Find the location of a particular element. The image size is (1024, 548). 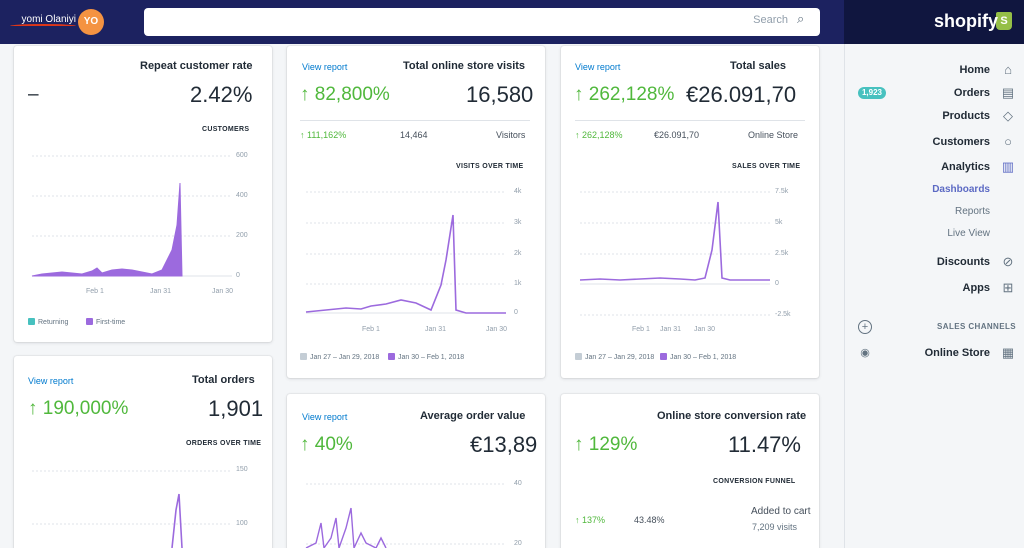

person-icon: ○ is located at coordinates (1008, 141).